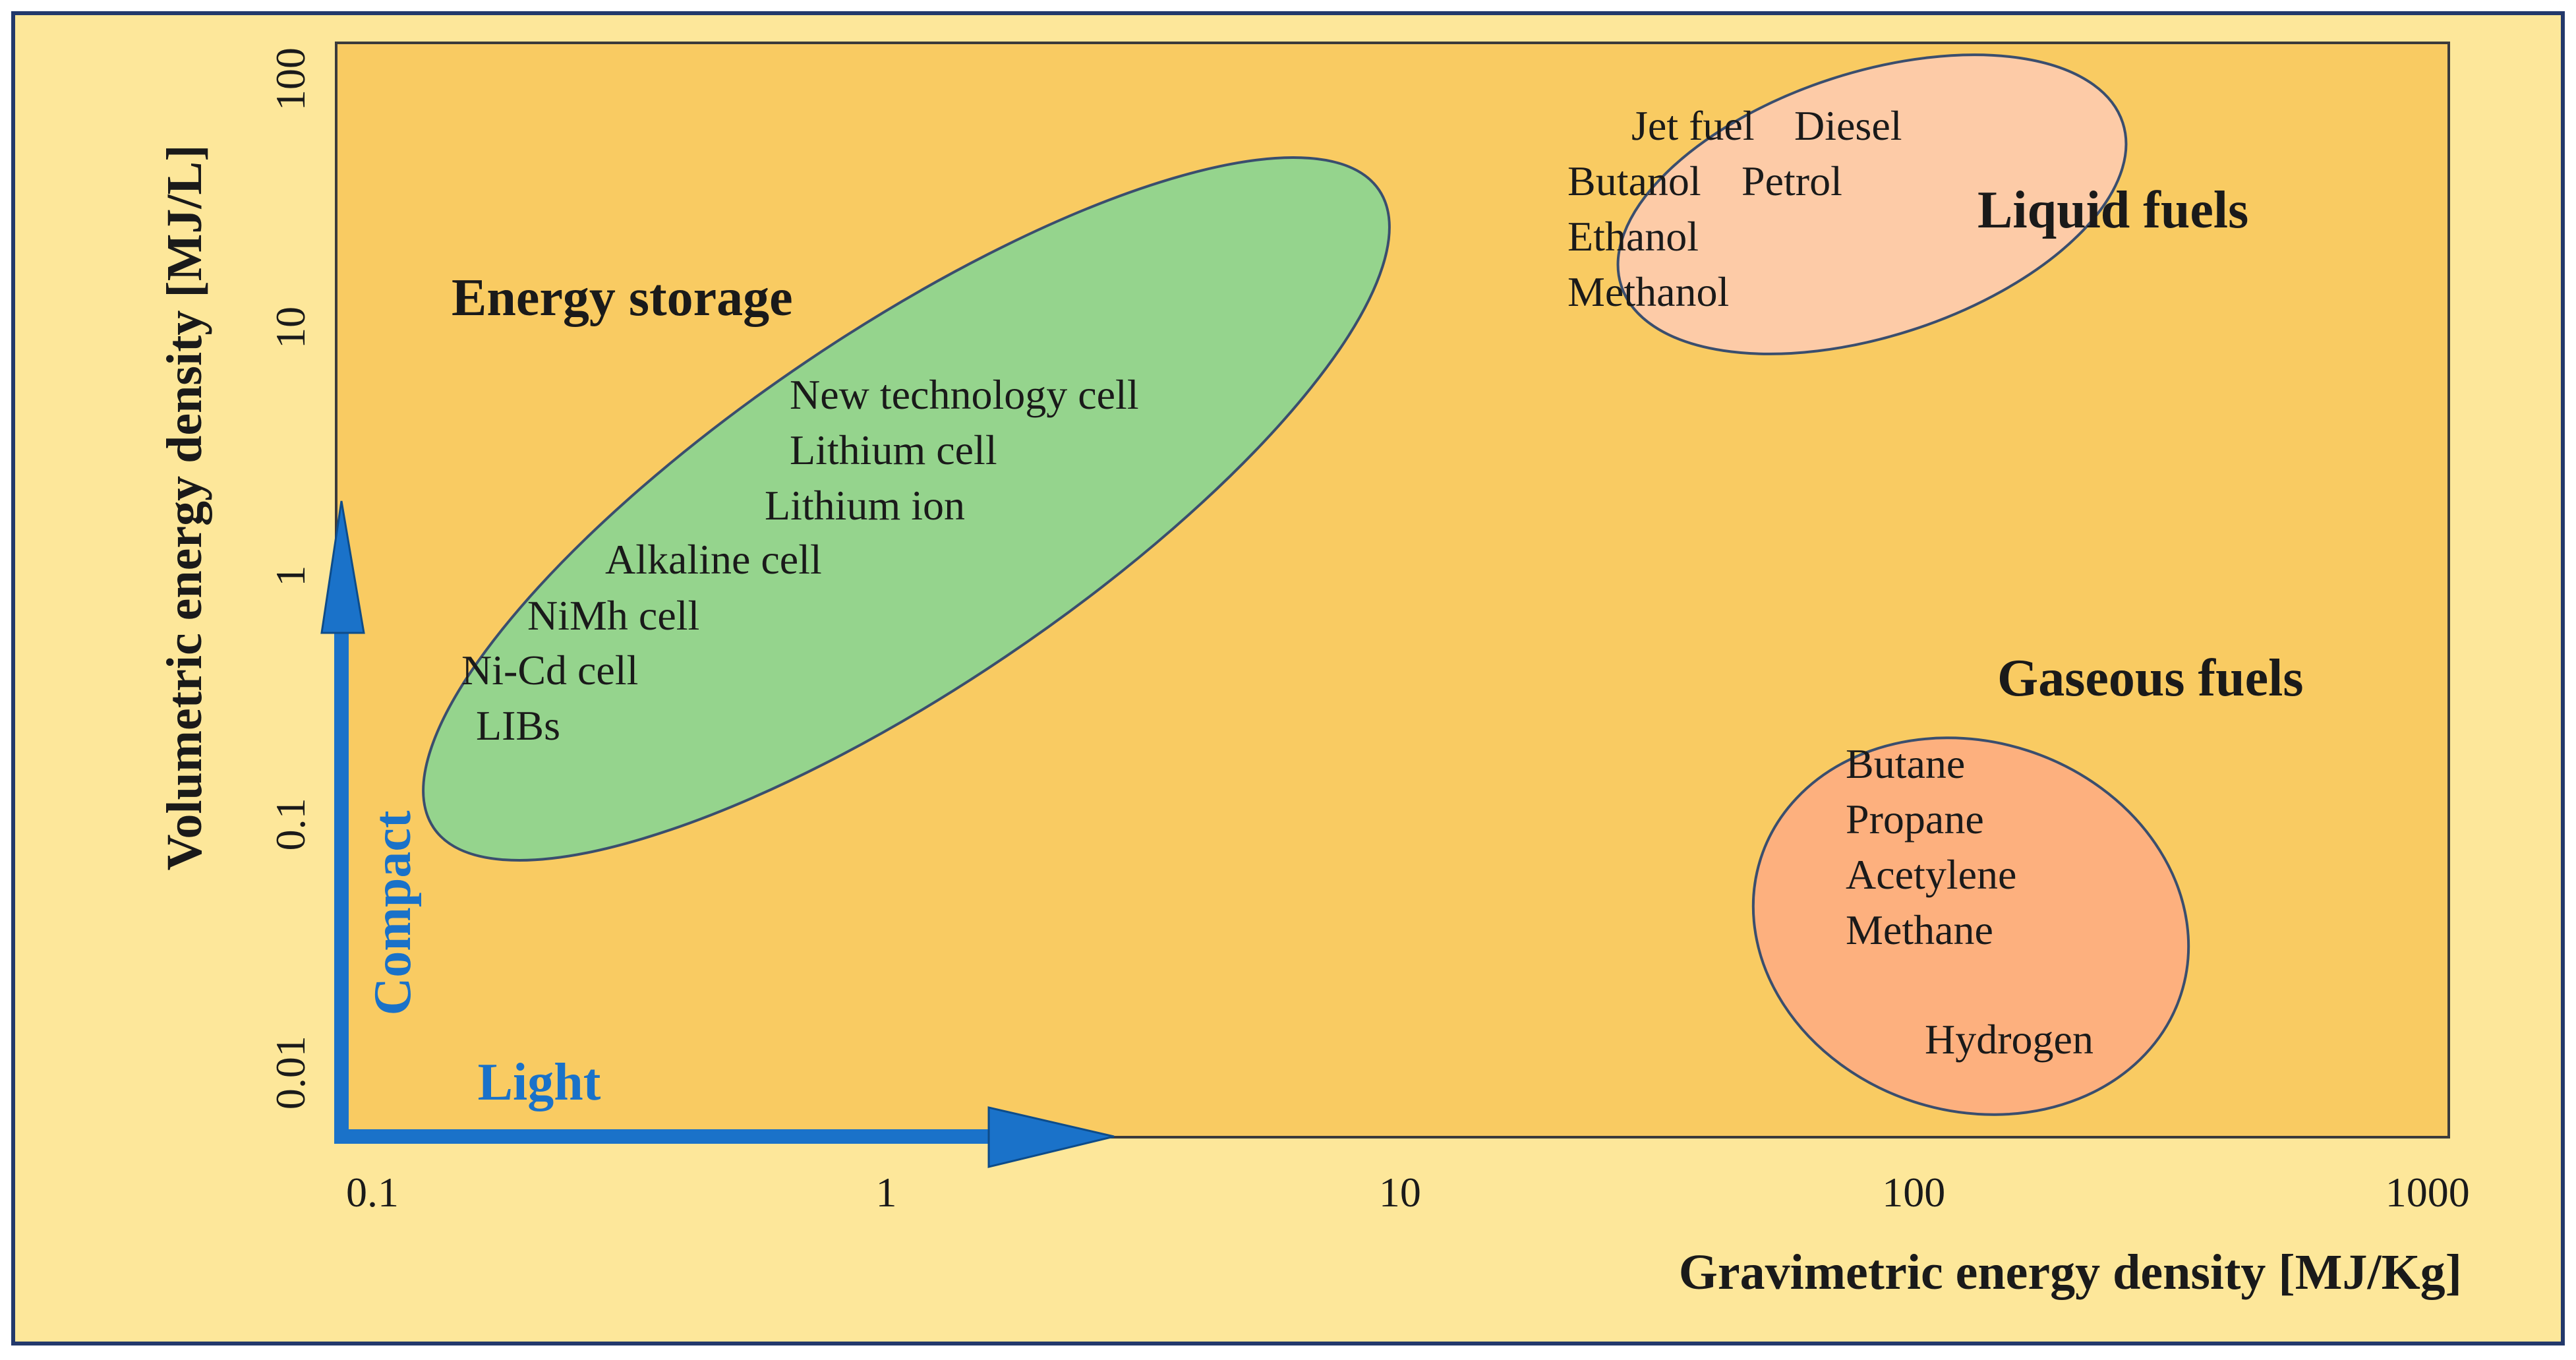 This screenshot has height=1360, width=2576. What do you see at coordinates (393, 912) in the screenshot?
I see `compact-arrow-label: Compact` at bounding box center [393, 912].